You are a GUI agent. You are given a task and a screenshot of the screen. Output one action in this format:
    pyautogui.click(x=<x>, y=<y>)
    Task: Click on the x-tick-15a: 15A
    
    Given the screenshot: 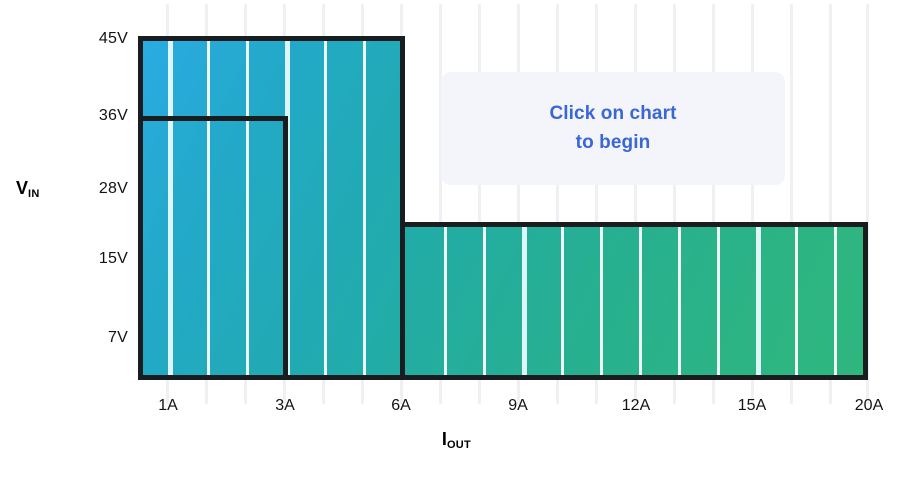 What is the action you would take?
    pyautogui.click(x=752, y=405)
    